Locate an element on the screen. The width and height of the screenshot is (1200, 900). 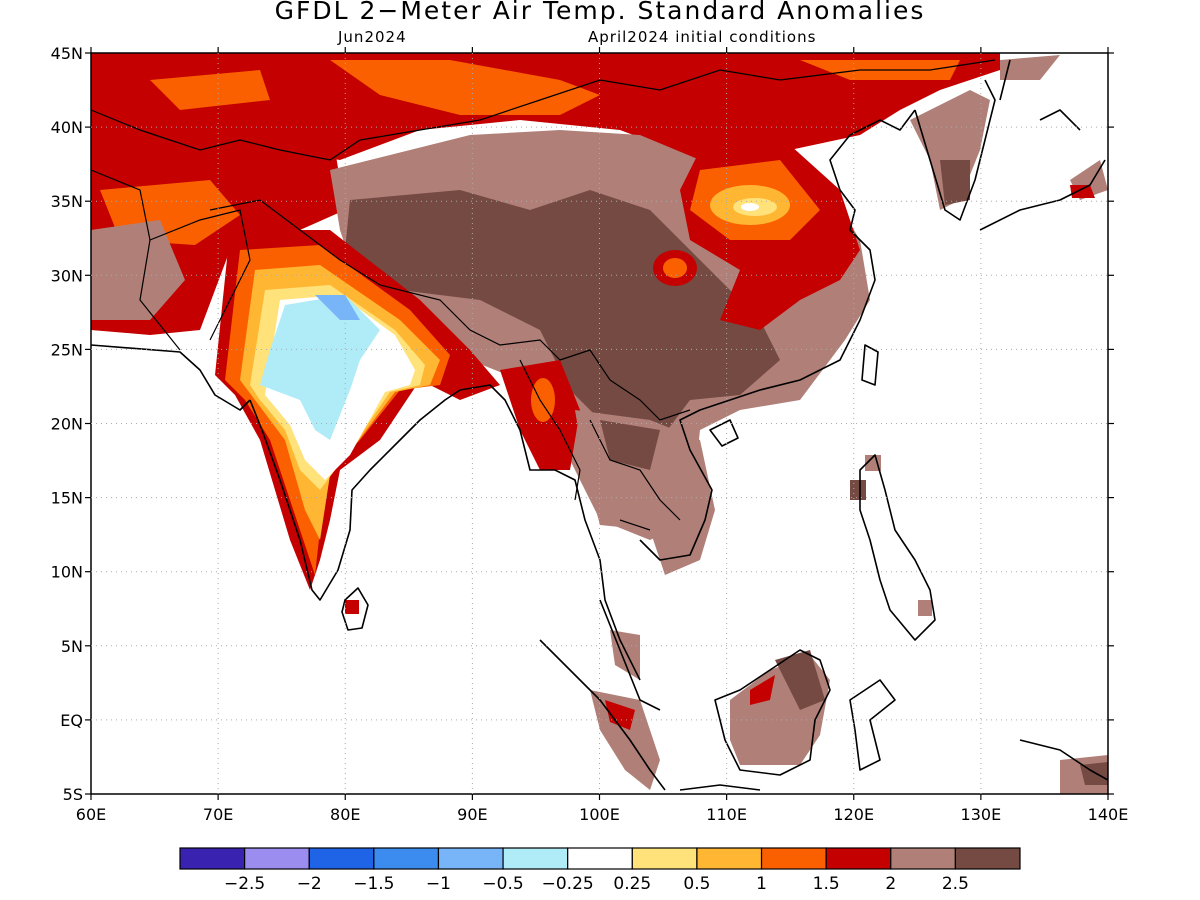
colorbar-label: −0.25 is located at coordinates (568, 884).